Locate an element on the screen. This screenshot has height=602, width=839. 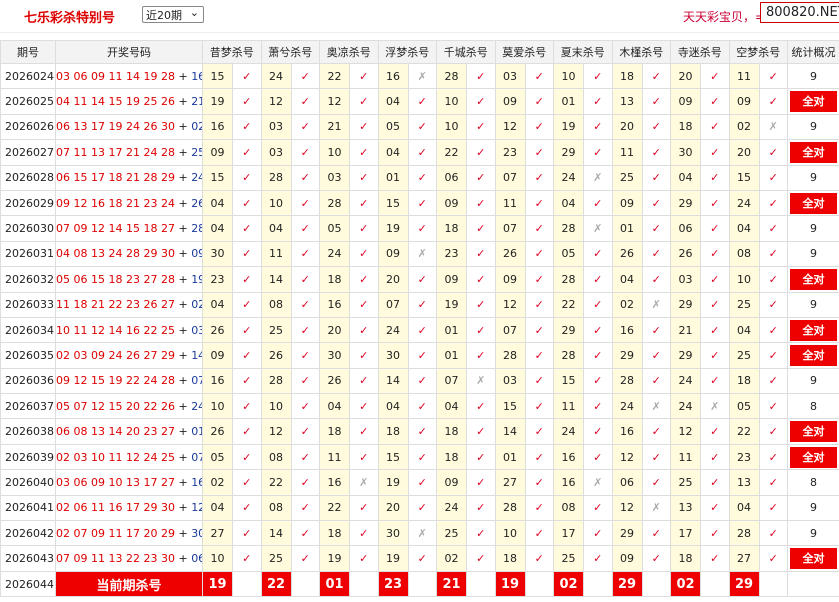
kill-number: 07 is located at coordinates (510, 330).